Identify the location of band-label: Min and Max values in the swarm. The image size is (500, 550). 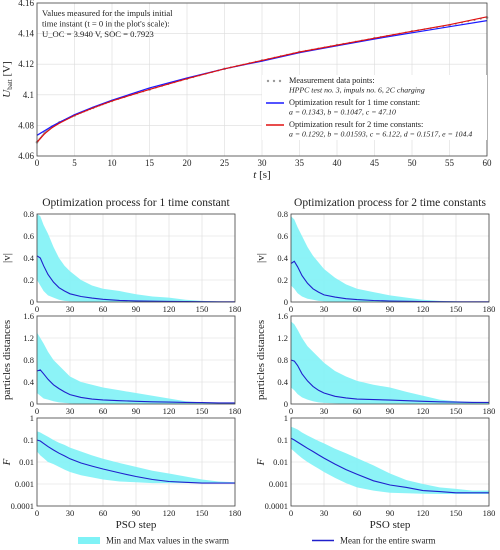
(167, 541).